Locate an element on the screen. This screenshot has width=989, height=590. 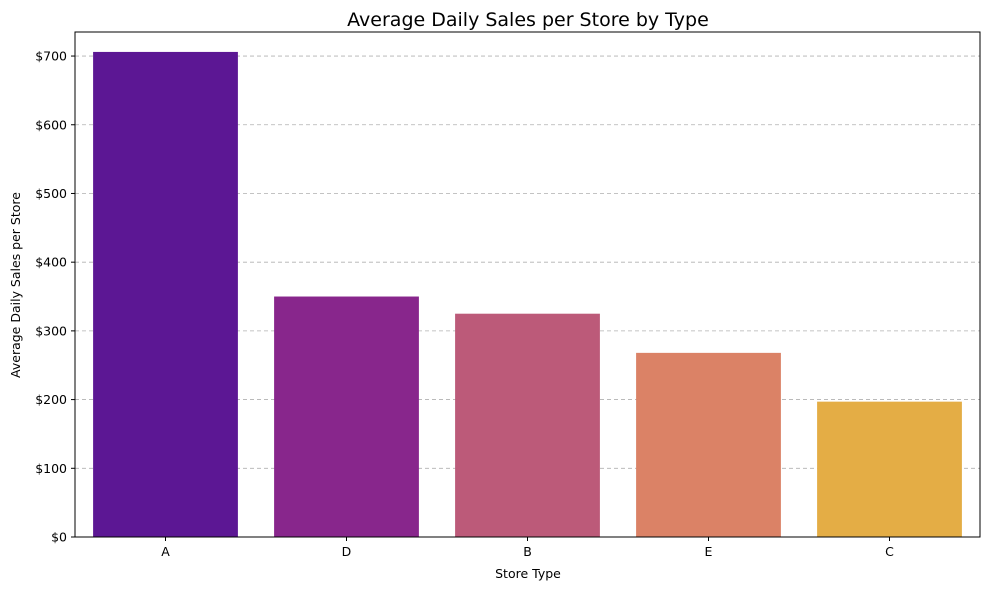
y-tick-label: $200 is located at coordinates (51, 399).